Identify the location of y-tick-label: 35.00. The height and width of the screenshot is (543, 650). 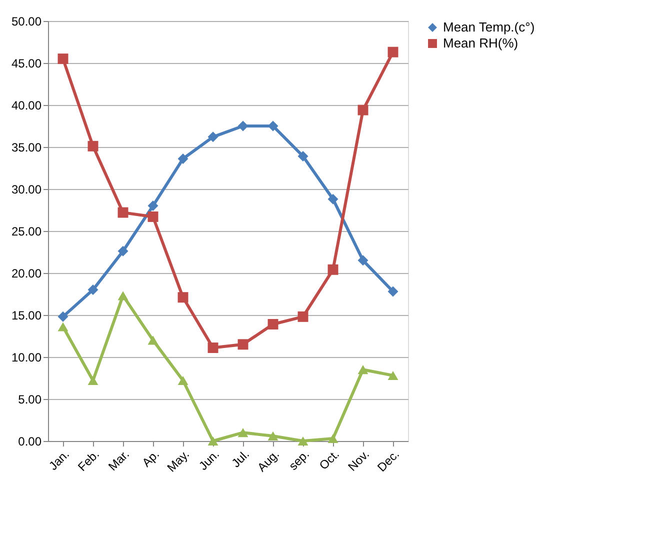
(26, 147).